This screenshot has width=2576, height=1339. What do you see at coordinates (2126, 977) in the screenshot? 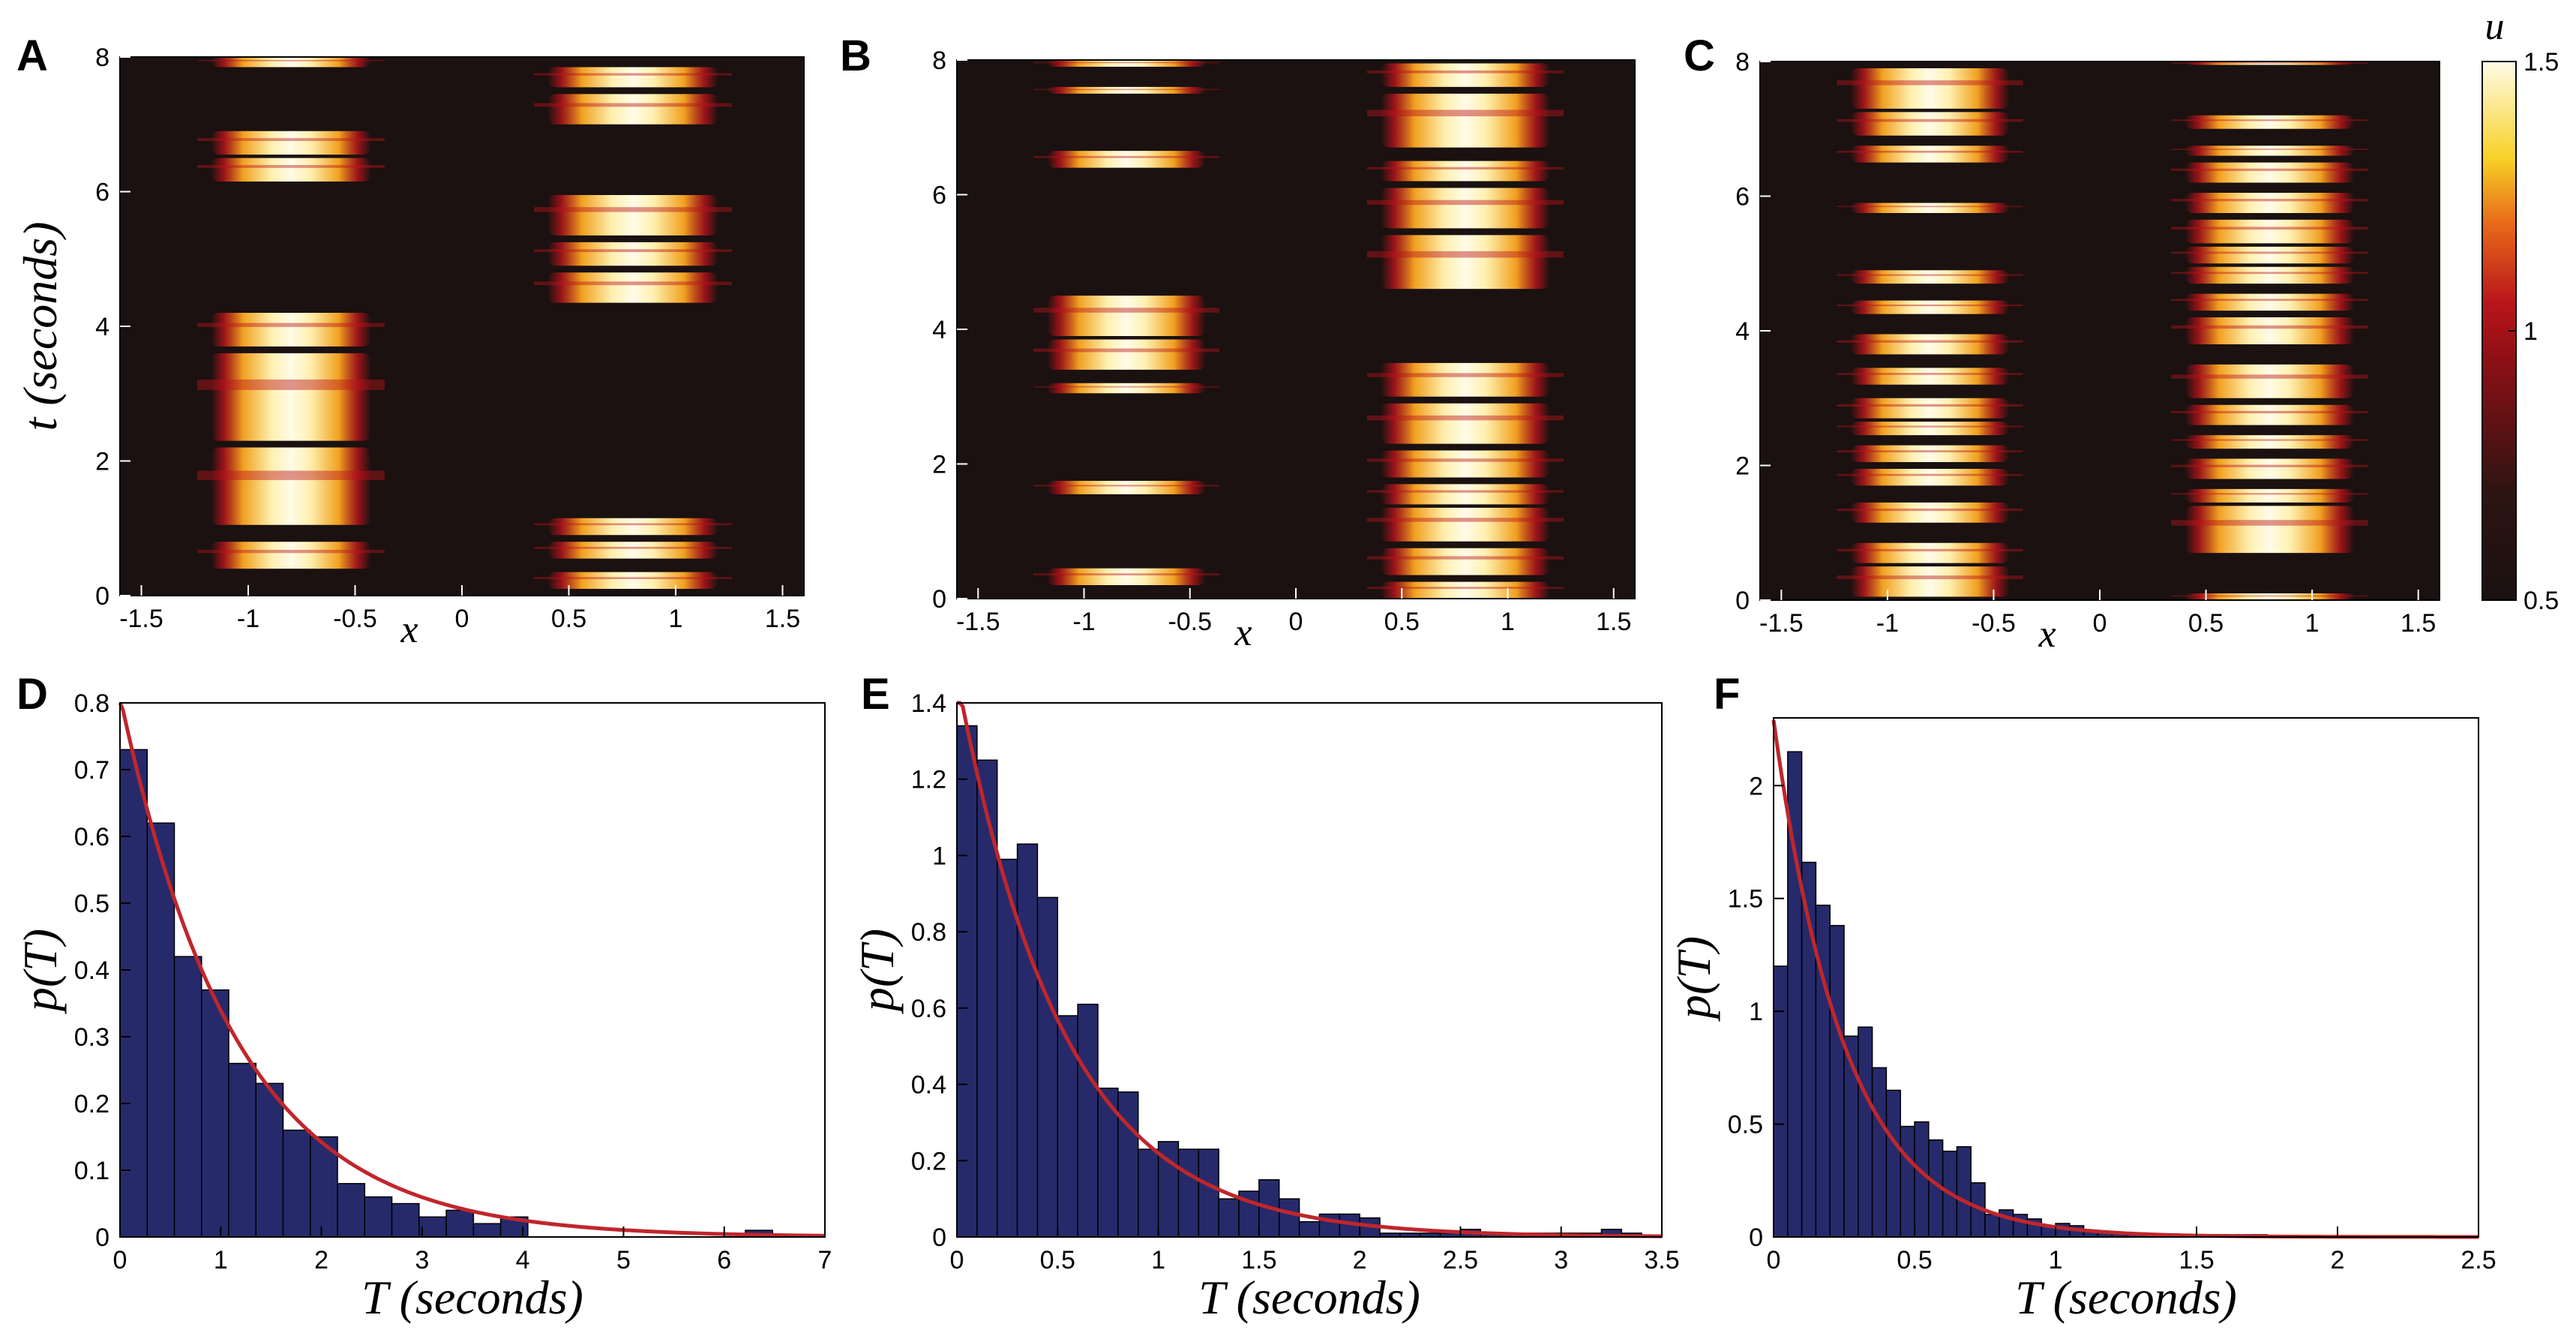
I see `axes-frame` at bounding box center [2126, 977].